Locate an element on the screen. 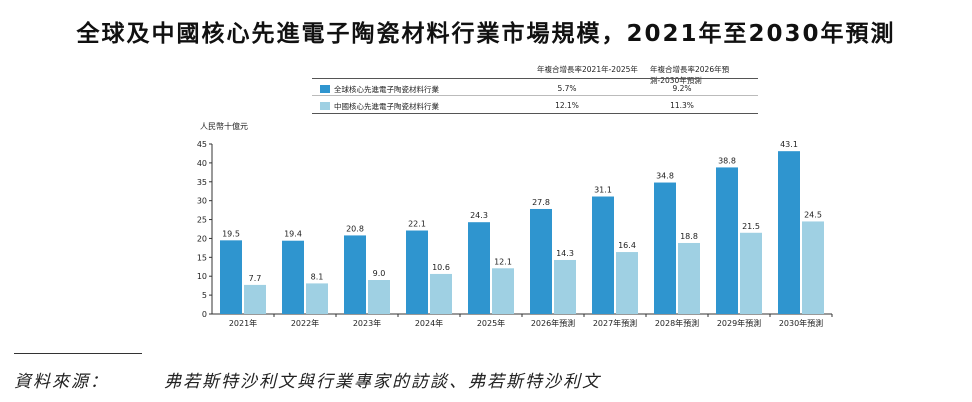  data-label-china: 7.7 is located at coordinates (255, 278).